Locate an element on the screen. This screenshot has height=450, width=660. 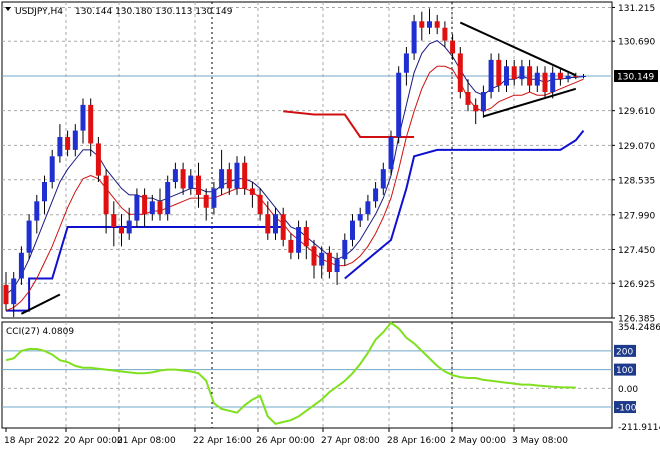
cci-tick-label: -211.9114 is located at coordinates (639, 428).